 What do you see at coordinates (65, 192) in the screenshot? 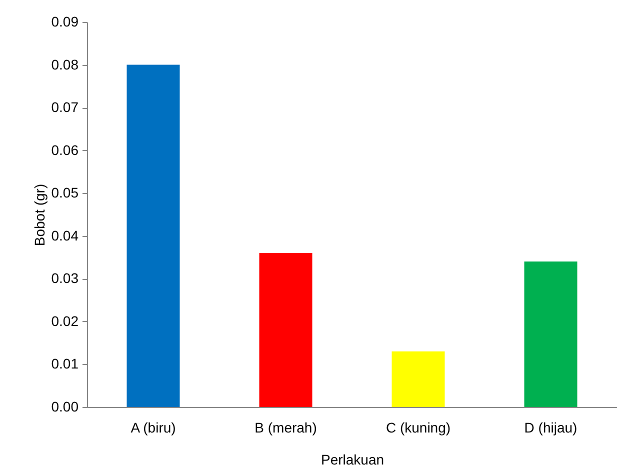
I see `y-tick-label: 0.05` at bounding box center [65, 192].